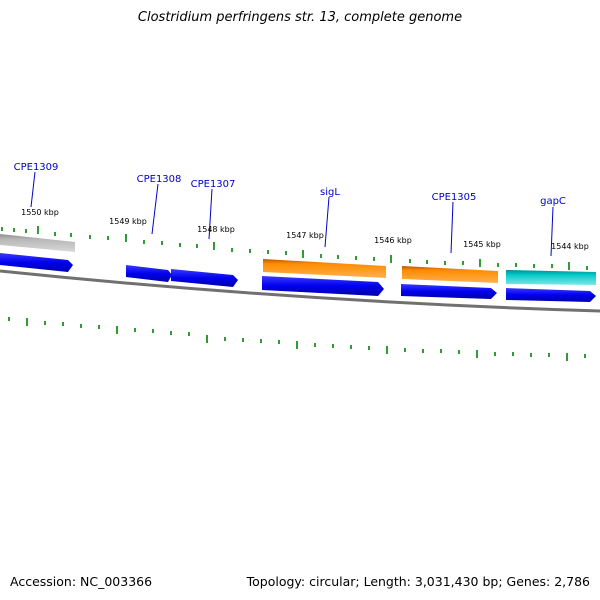 This screenshot has height=600, width=600. I want to click on cds-arrow-cpe1307, so click(204, 278).